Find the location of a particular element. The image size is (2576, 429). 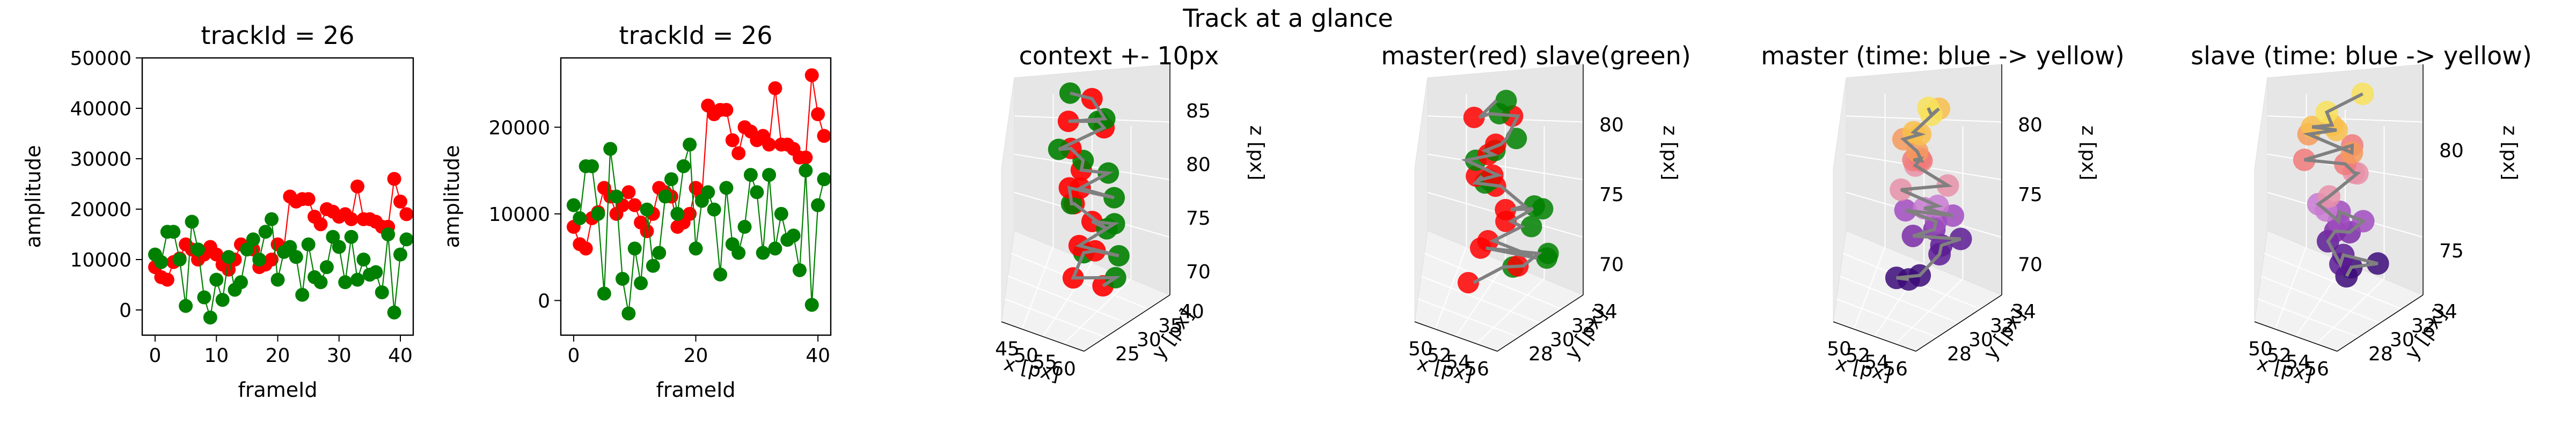

y-tick-label: 0 is located at coordinates (125, 311).